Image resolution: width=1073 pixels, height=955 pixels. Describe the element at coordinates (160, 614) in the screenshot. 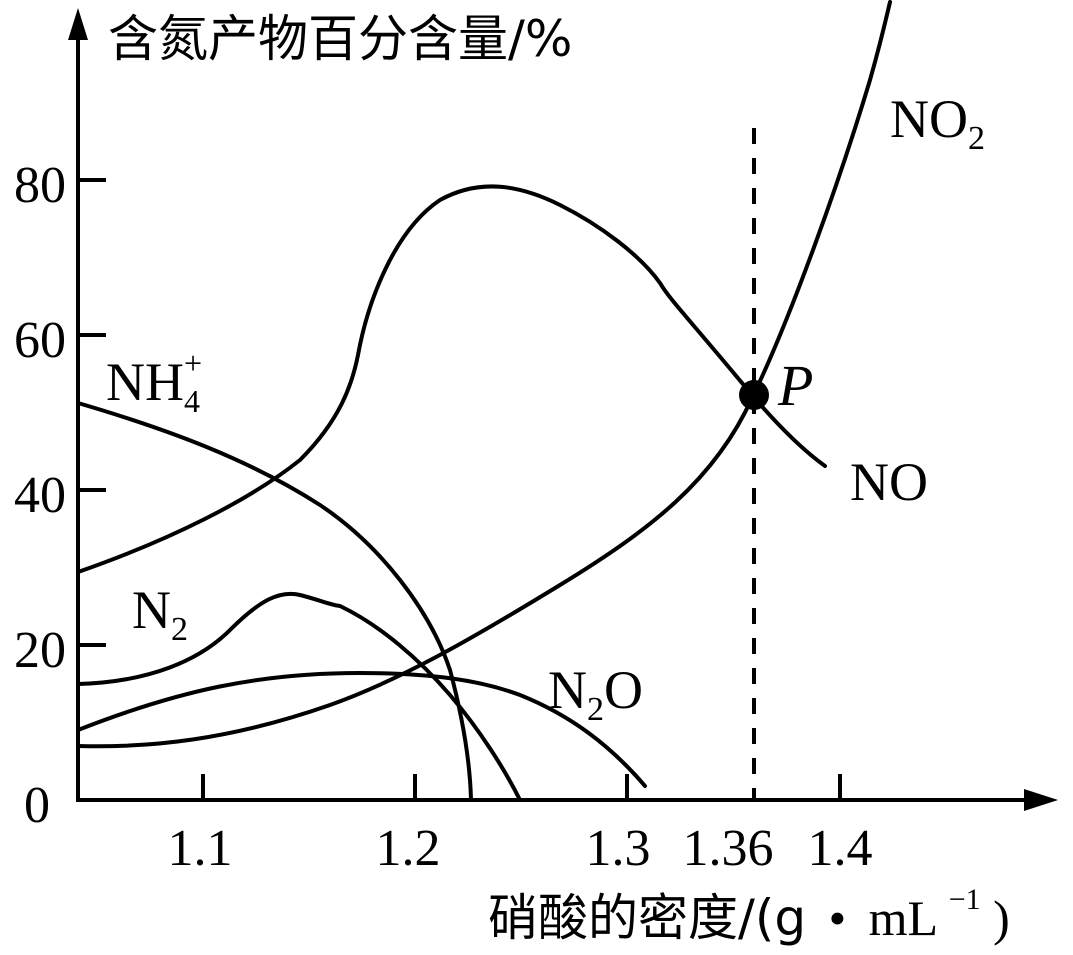

I see `label-n2: N2` at that location.